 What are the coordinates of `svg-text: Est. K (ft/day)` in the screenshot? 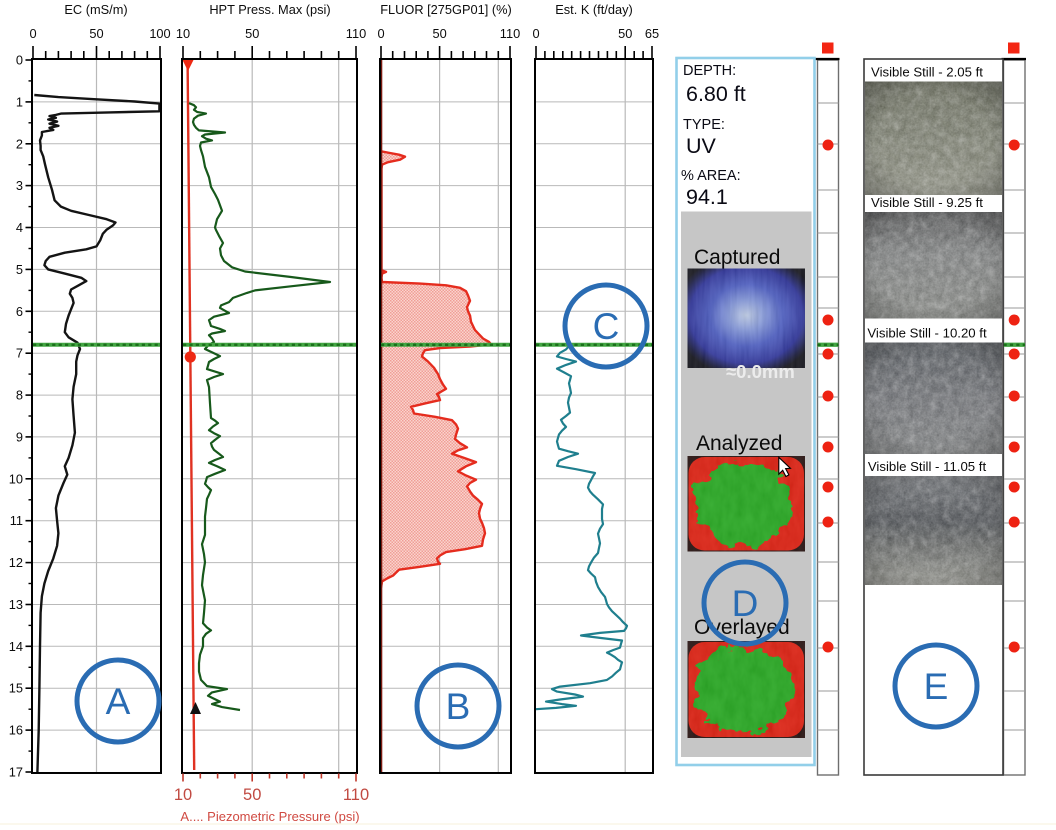 It's located at (594, 9).